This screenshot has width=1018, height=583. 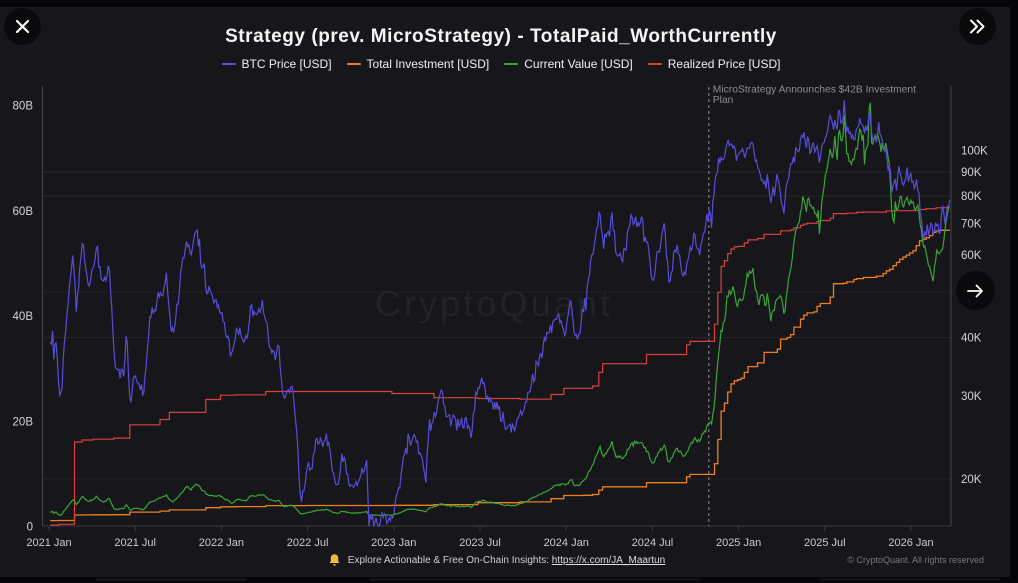 I want to click on svg-text: CryptoQuant, so click(x=494, y=303).